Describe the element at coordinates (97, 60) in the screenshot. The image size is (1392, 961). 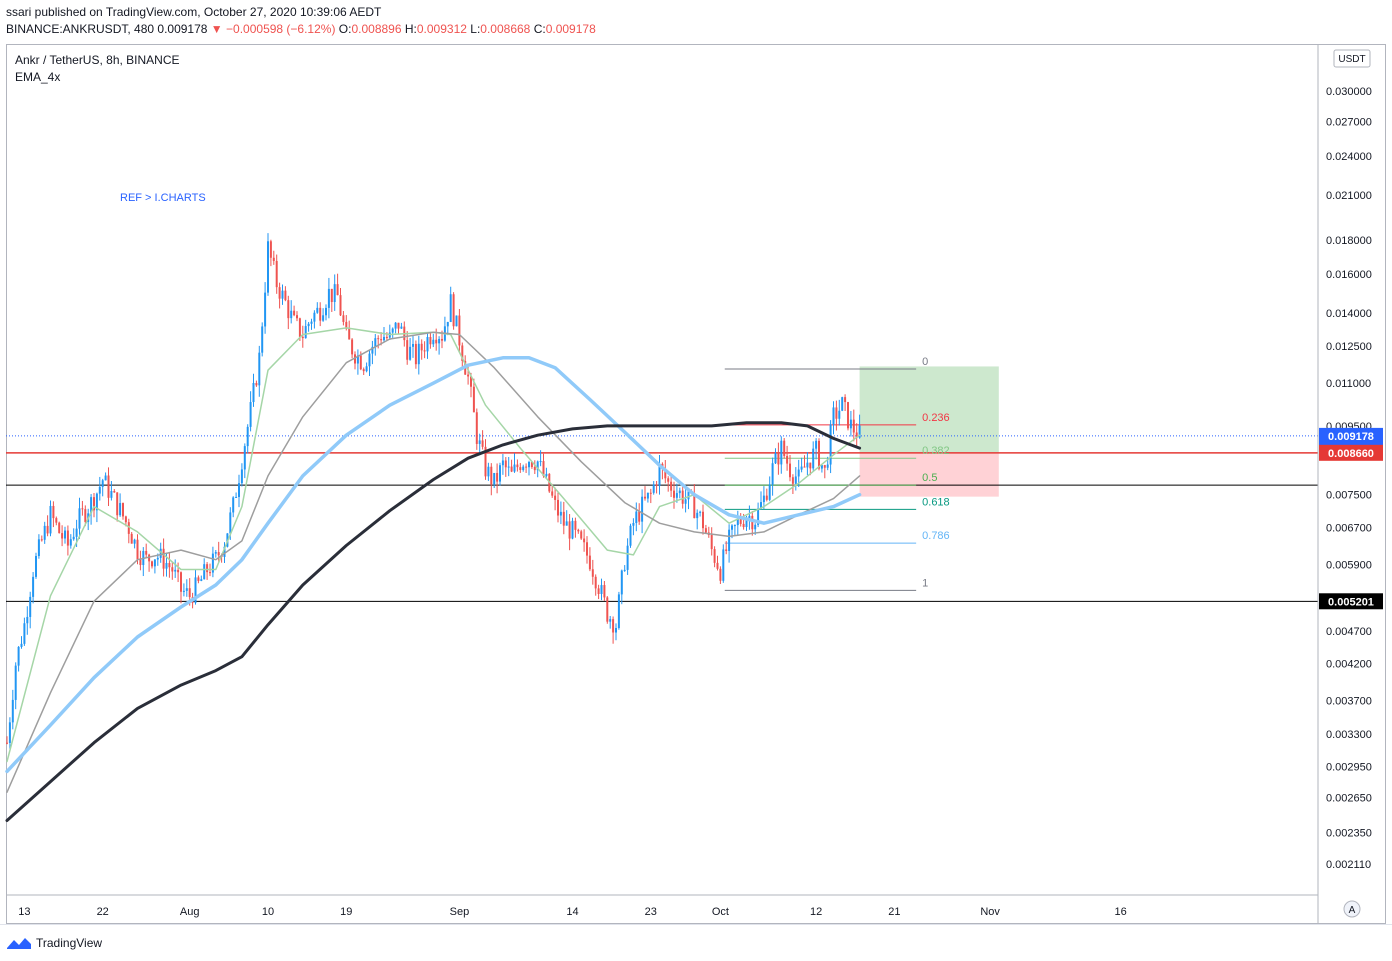
I see `legend-symbol: Ankr / TetherUS, 8h, BINANCE` at that location.